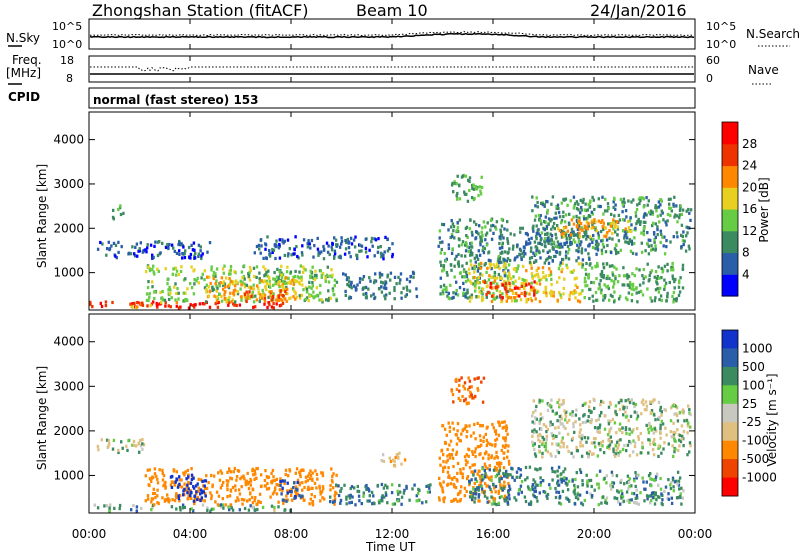 This screenshot has height=554, width=800. What do you see at coordinates (730, 263) in the screenshot?
I see `colorbar-segment` at bounding box center [730, 263].